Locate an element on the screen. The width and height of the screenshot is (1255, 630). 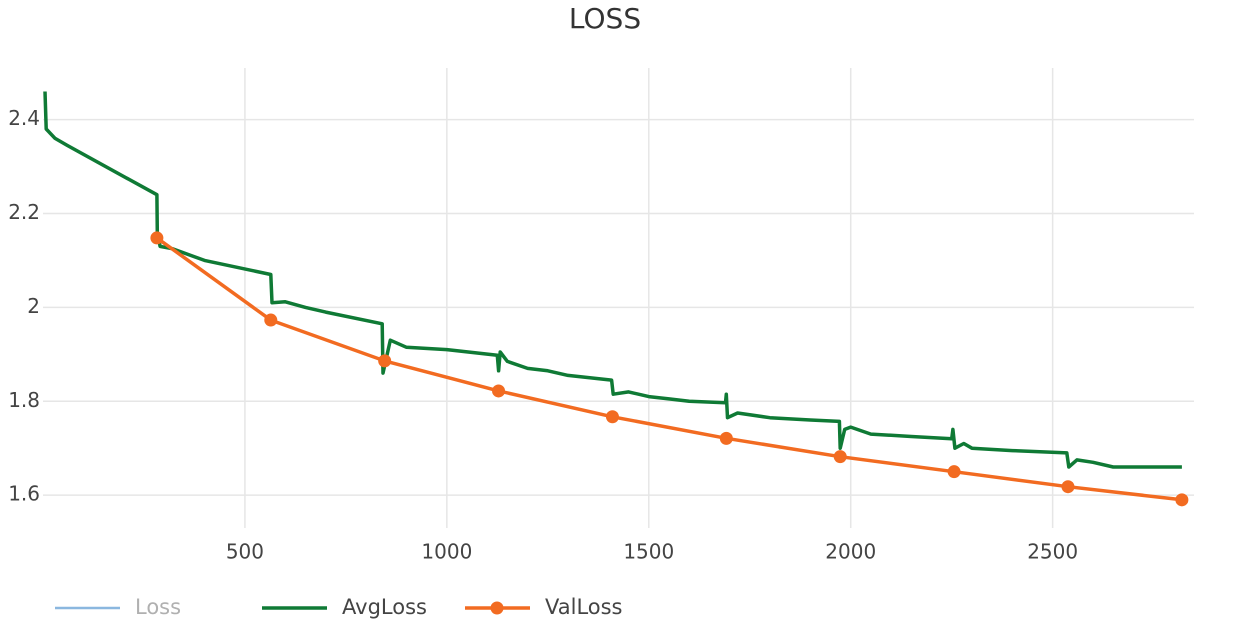
chart-title: LOSS is located at coordinates (605, 18).